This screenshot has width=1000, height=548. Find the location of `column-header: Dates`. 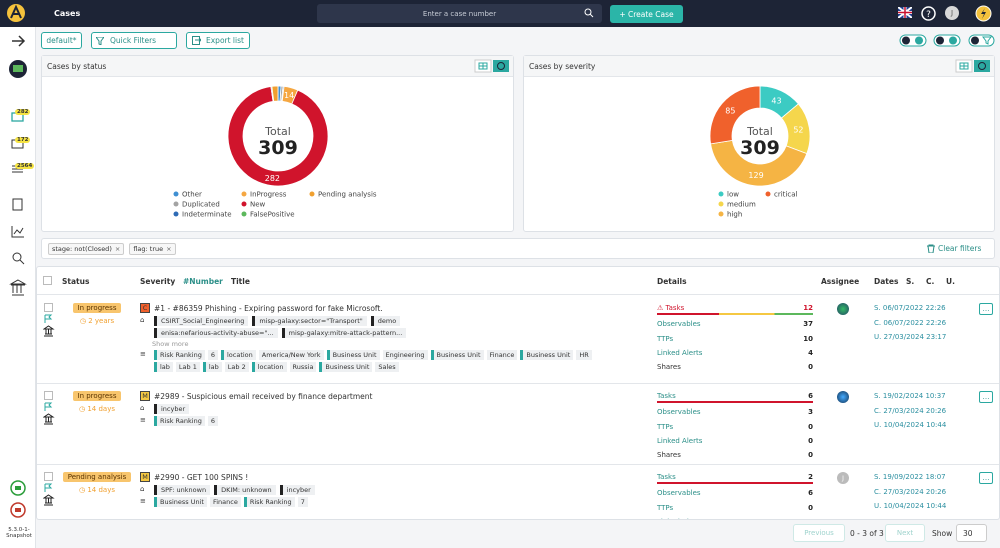

column-header: Dates is located at coordinates (886, 281).